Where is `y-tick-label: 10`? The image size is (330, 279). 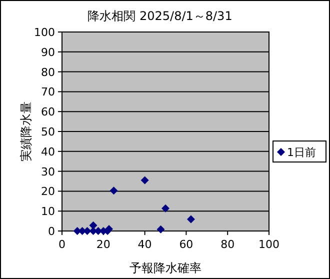 y-tick-label: 10 is located at coordinates (48, 211).